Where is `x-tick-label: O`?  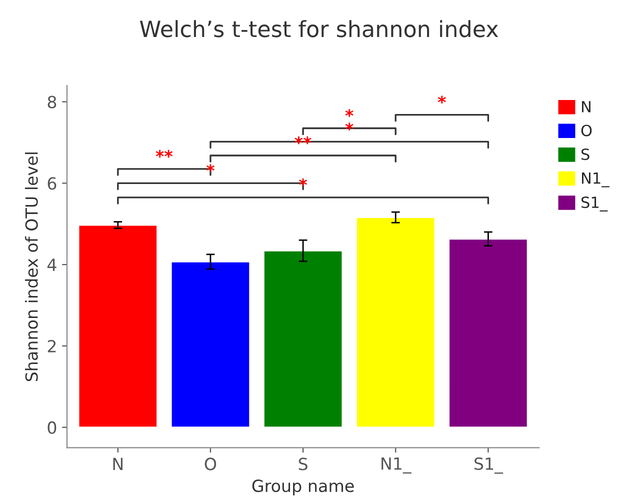
x-tick-label: O is located at coordinates (210, 464).